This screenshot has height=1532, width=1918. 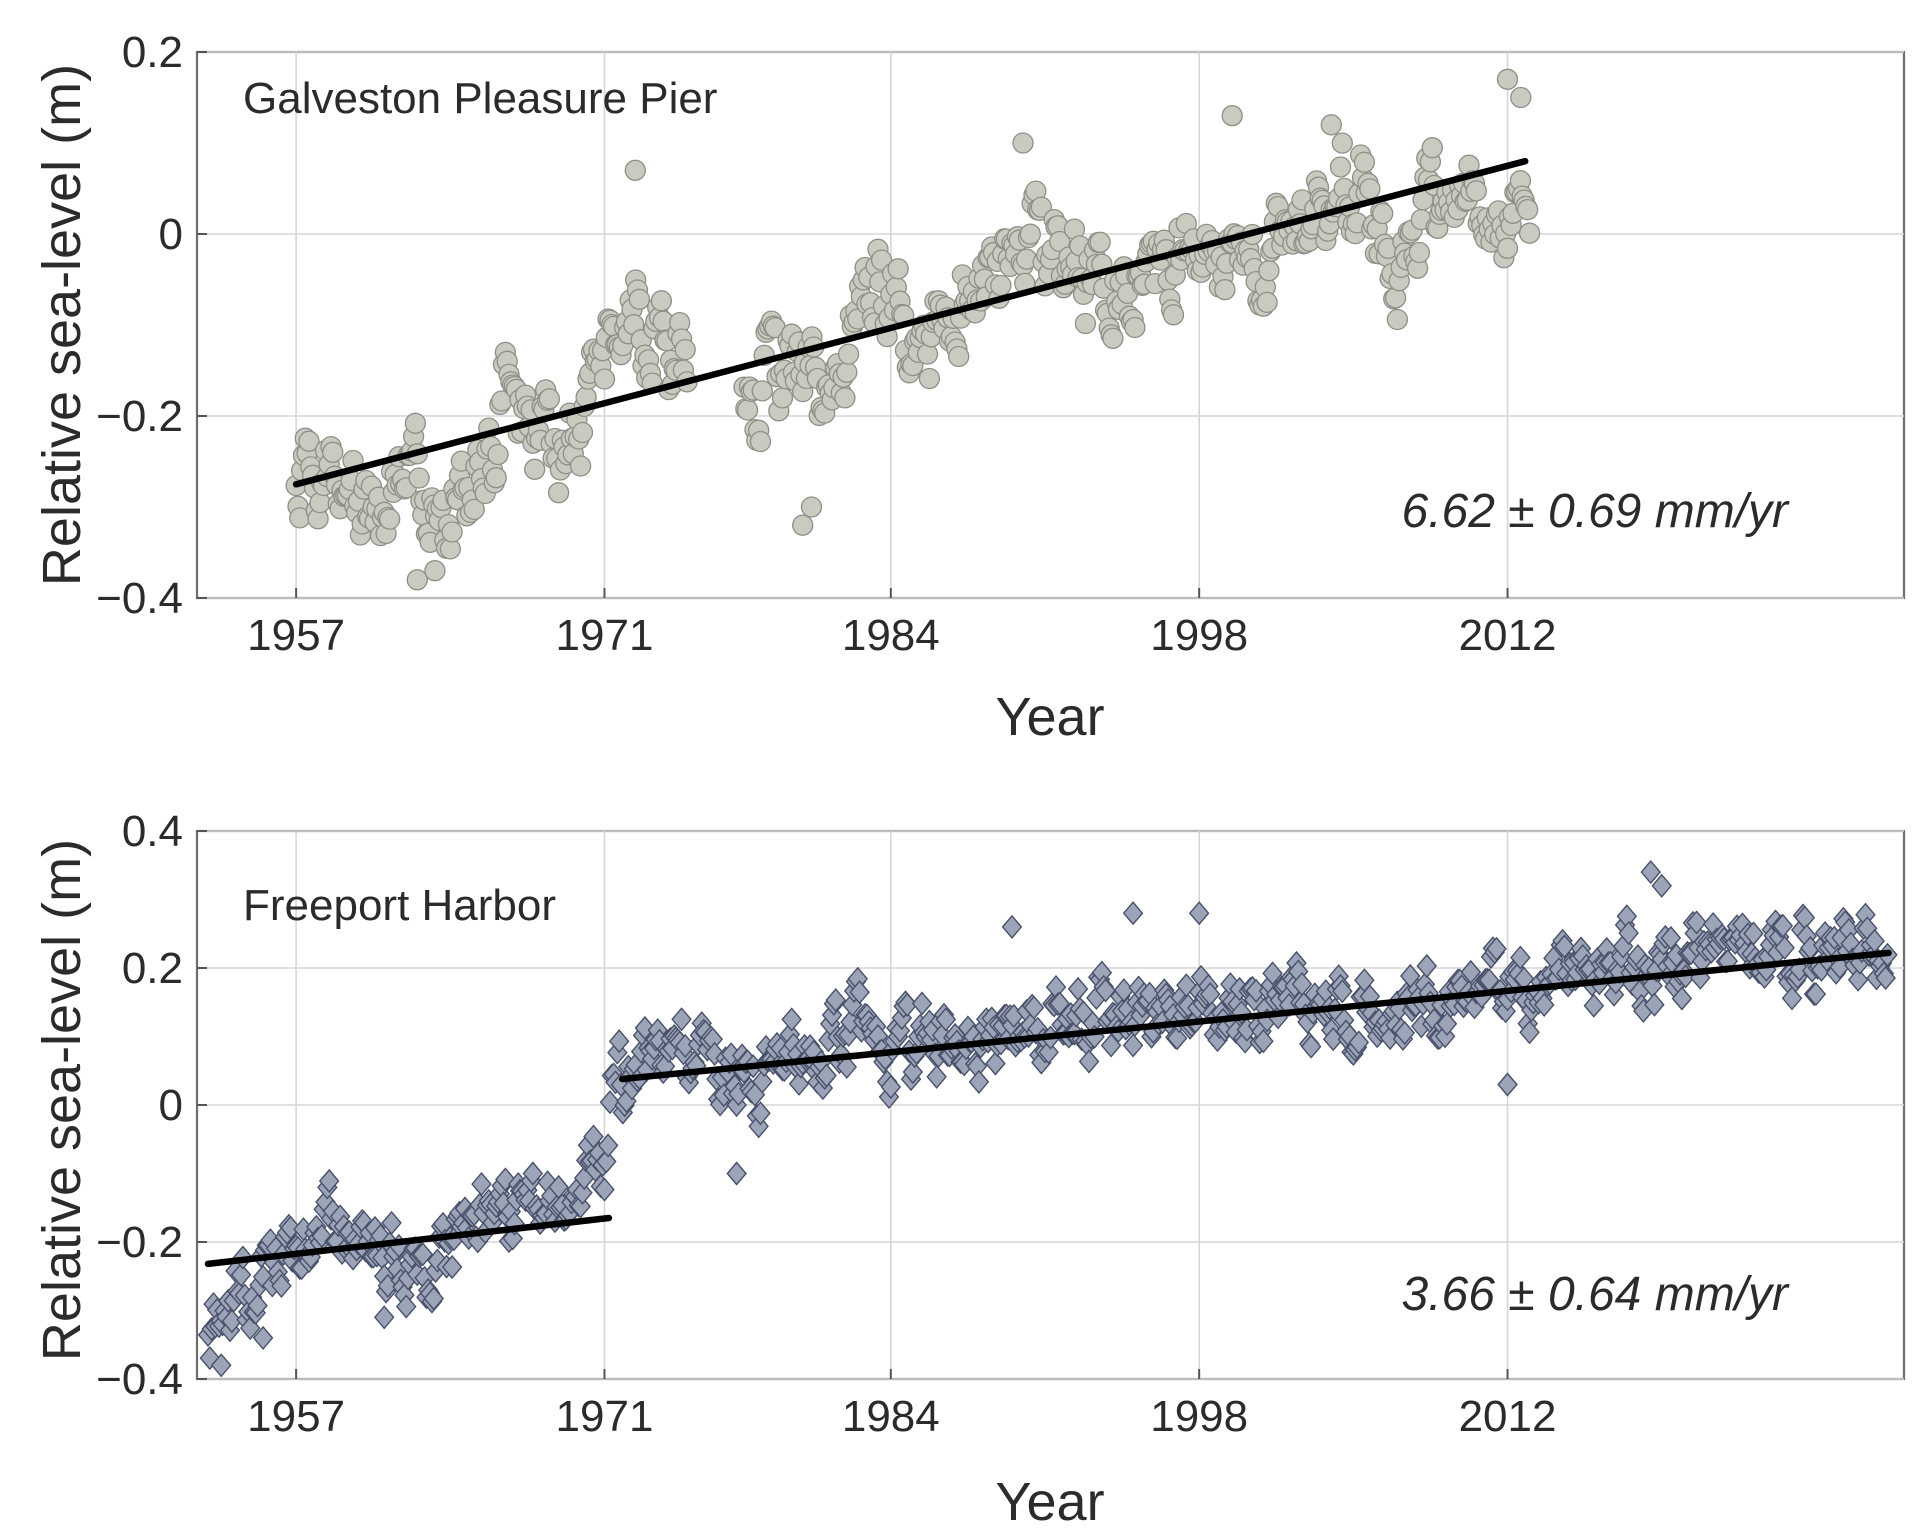 I want to click on freeport-x-axis-label: Year, so click(x=1049, y=1502).